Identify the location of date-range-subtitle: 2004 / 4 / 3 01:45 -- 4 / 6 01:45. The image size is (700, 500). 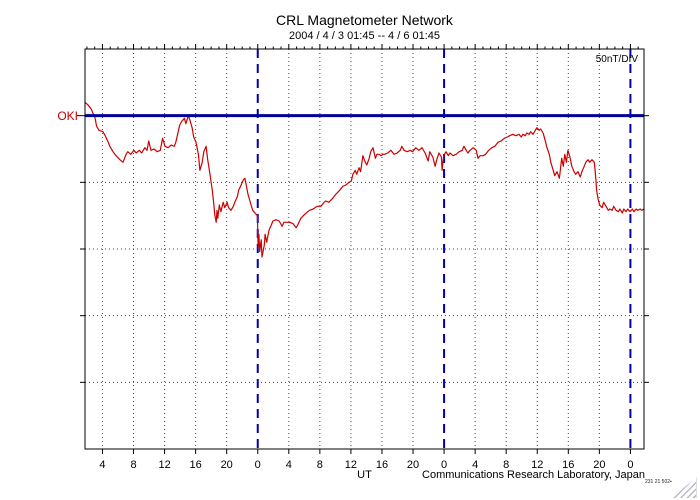
(364, 36).